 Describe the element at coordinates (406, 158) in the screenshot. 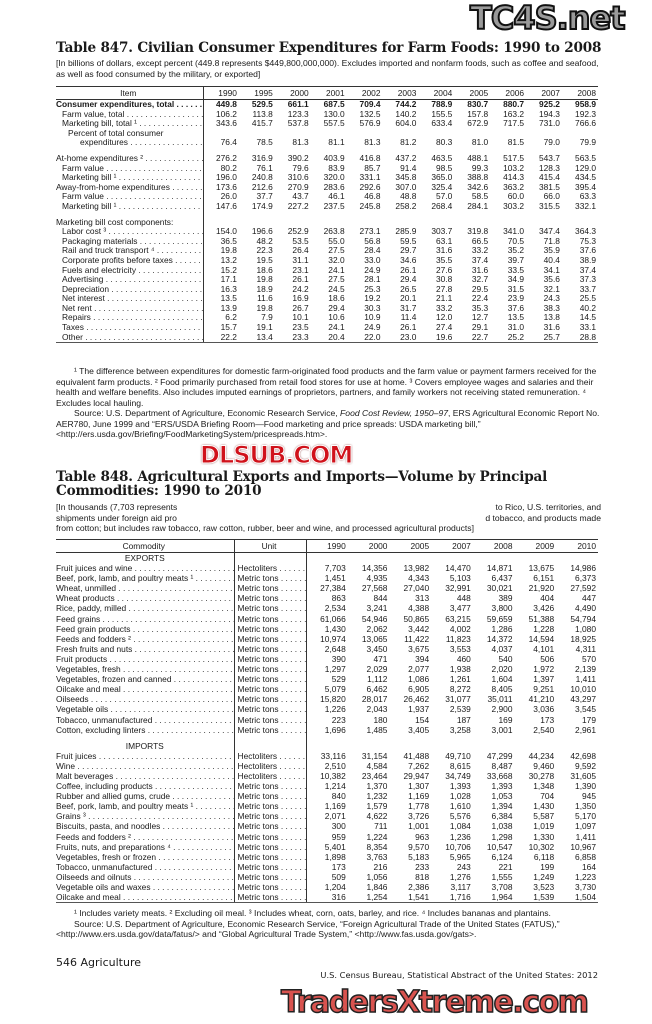

I see `cell-value: 437.2` at that location.